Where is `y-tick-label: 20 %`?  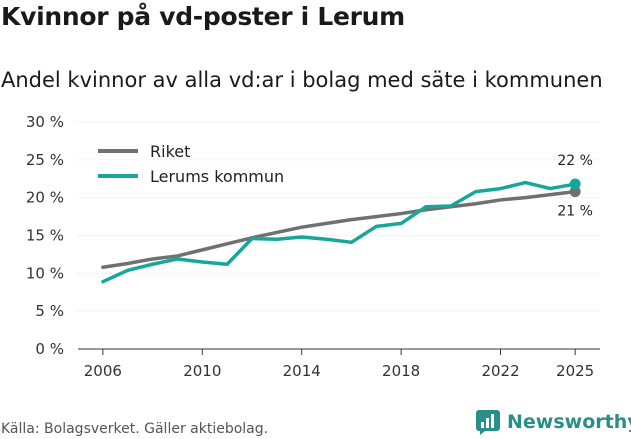
y-tick-label: 20 % is located at coordinates (45, 198).